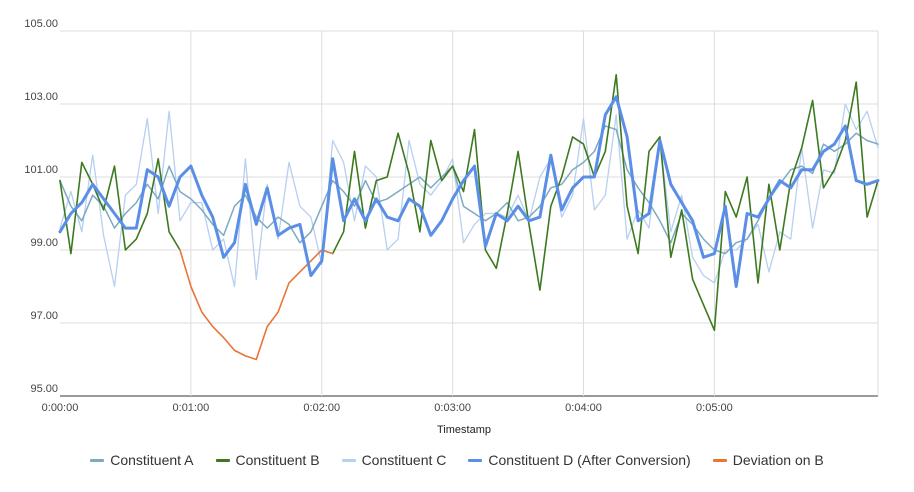 The height and width of the screenshot is (492, 914). What do you see at coordinates (589, 460) in the screenshot?
I see `legend-label: Constituent D (After Conversion)` at bounding box center [589, 460].